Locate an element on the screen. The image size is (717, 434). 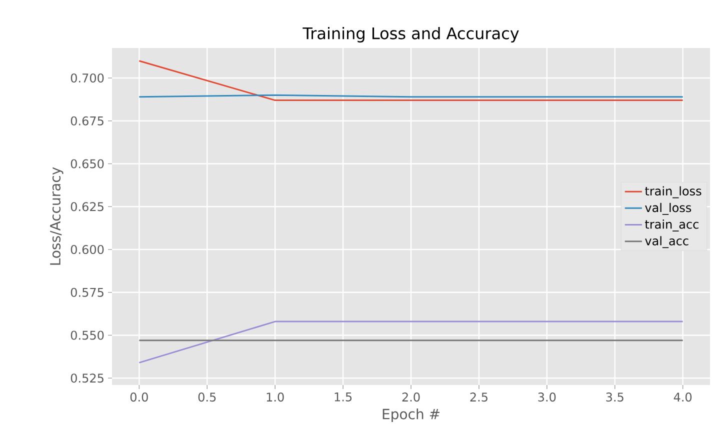
y-tick-label: 0.525 is located at coordinates (87, 378).